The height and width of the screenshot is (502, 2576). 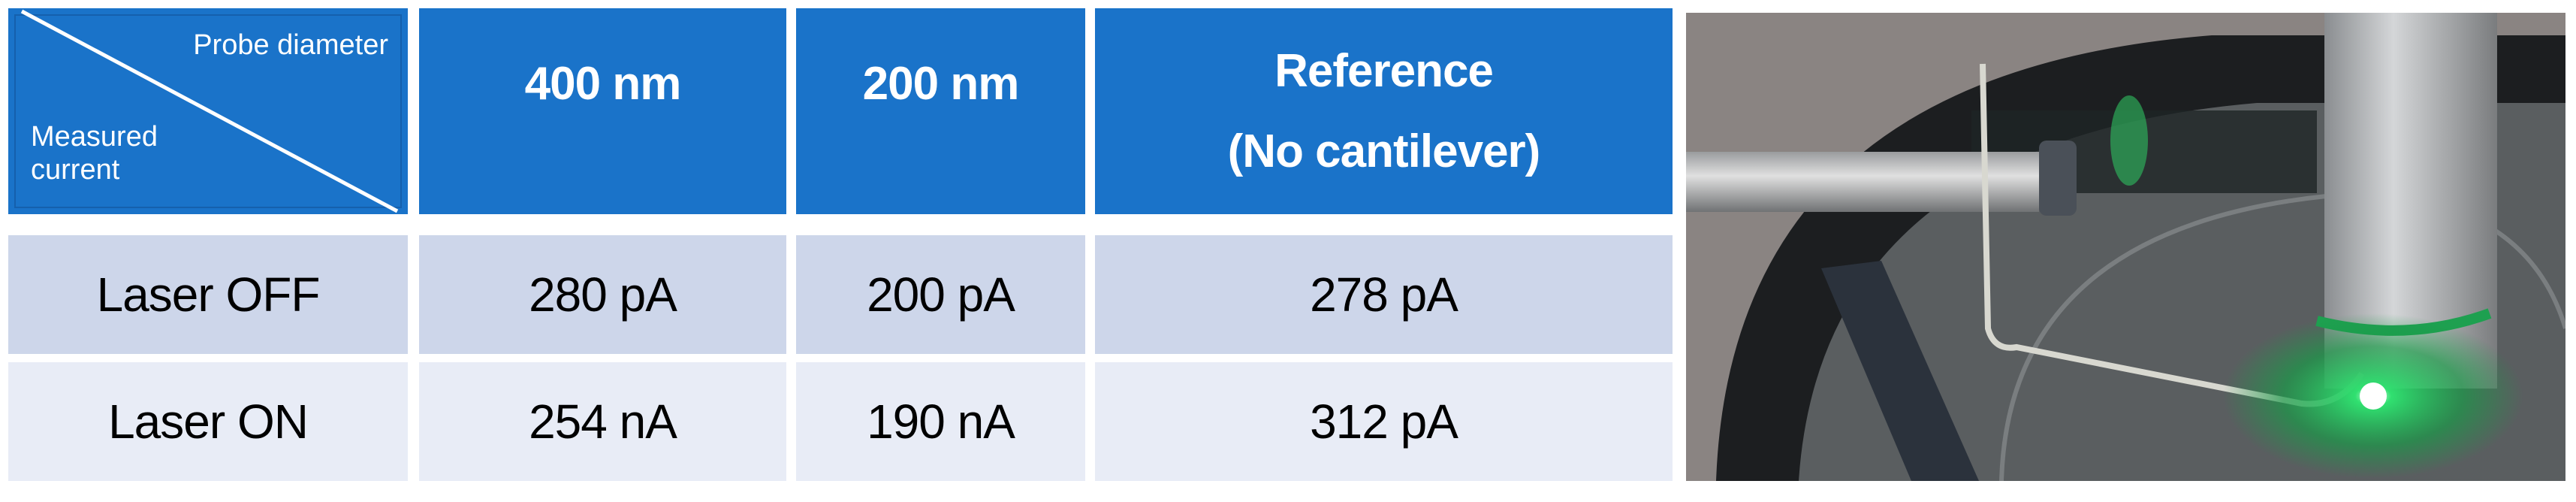 I want to click on table-cell: 254 nA, so click(x=602, y=421).